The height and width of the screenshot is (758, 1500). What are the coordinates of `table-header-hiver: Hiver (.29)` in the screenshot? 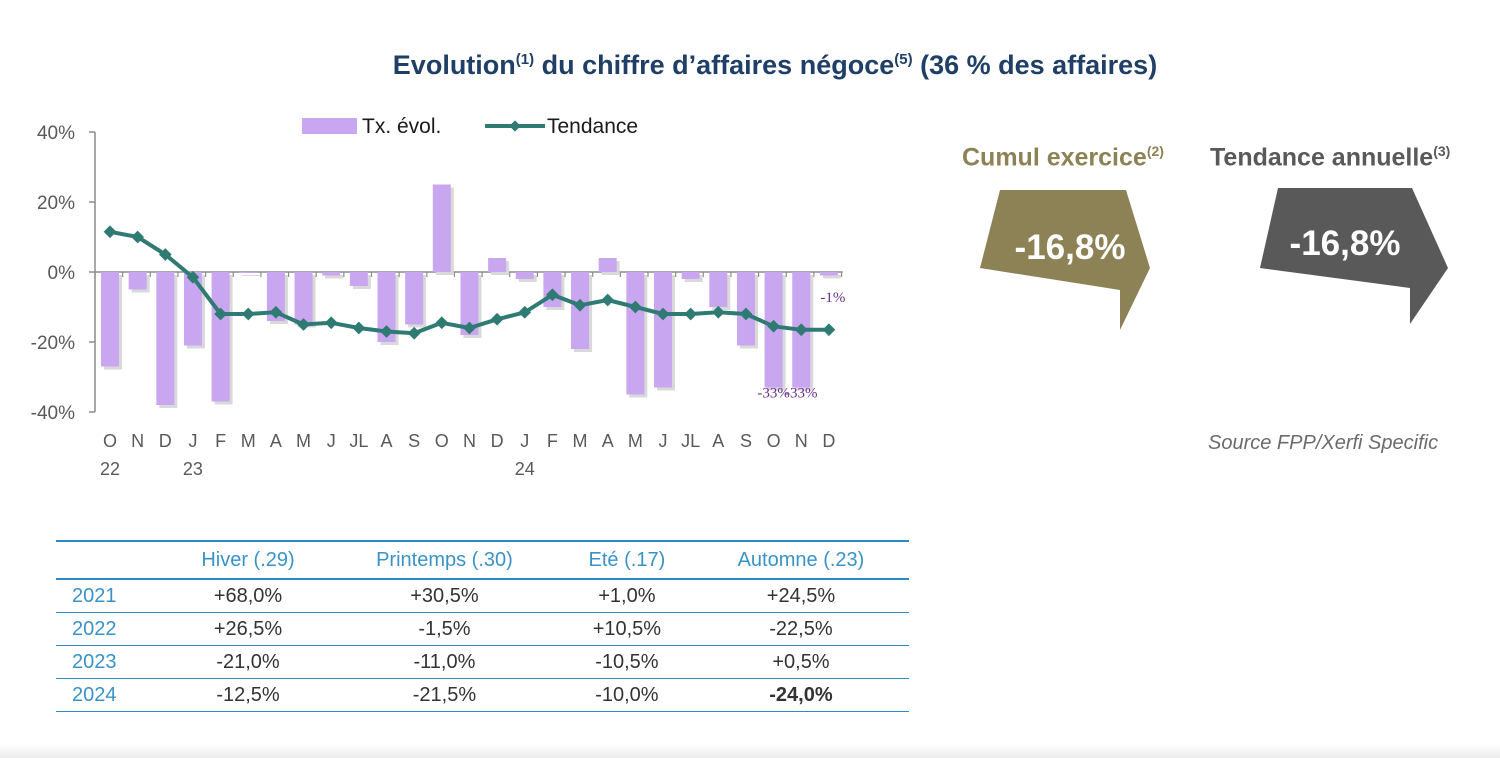 It's located at (248, 560).